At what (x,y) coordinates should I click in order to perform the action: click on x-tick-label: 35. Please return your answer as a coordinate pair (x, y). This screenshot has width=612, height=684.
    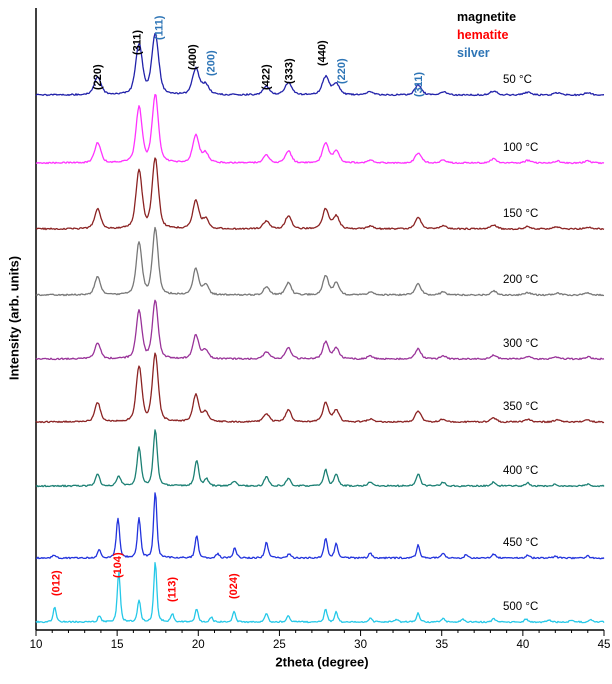
    Looking at the image, I should click on (441, 645).